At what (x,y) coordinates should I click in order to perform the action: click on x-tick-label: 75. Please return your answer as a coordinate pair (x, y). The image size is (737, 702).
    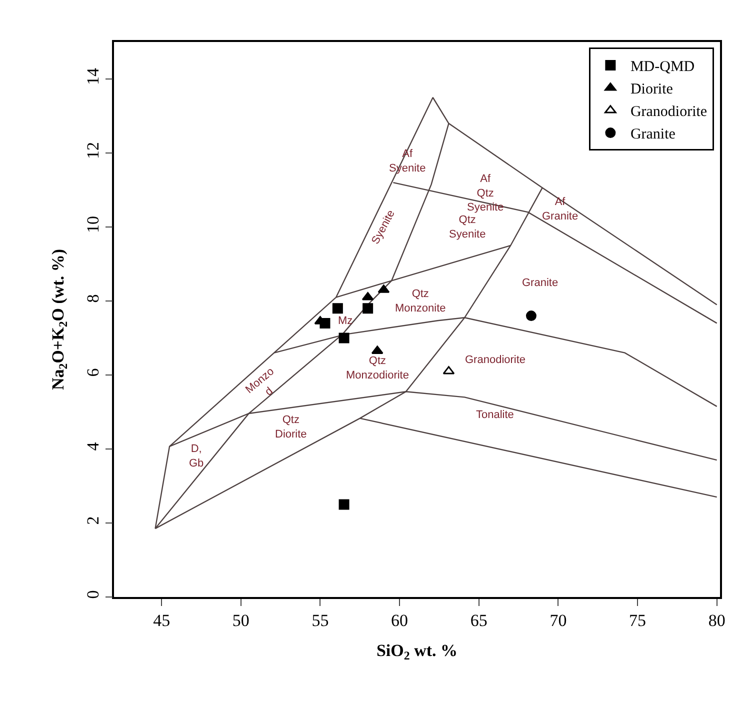
    Looking at the image, I should click on (637, 620).